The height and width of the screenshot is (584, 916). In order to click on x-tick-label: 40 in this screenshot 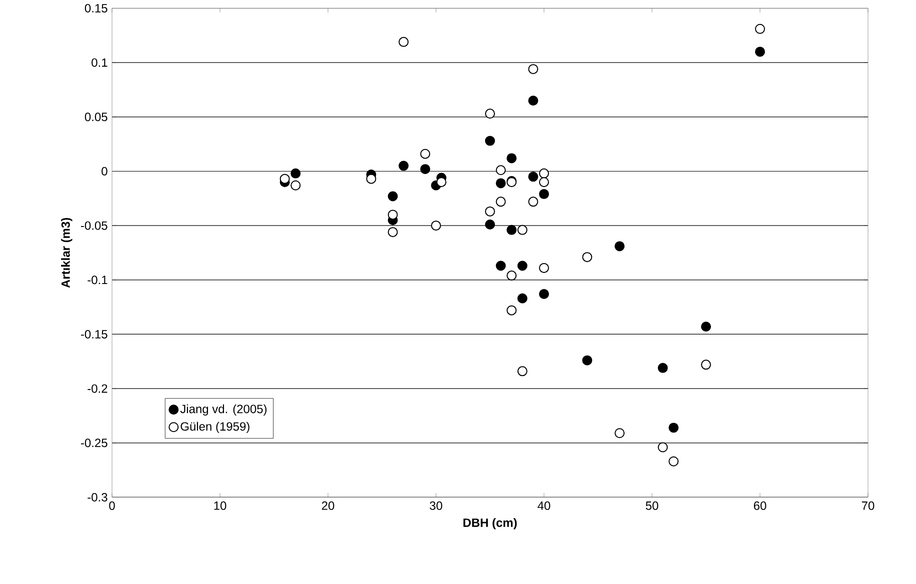, I will do `click(544, 505)`.